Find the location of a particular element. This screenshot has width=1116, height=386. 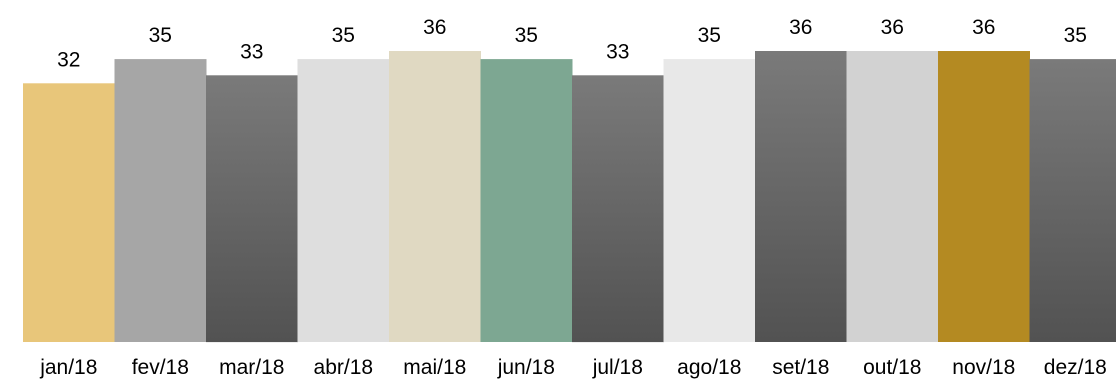

data-label-jan-18: 32 is located at coordinates (68, 59).